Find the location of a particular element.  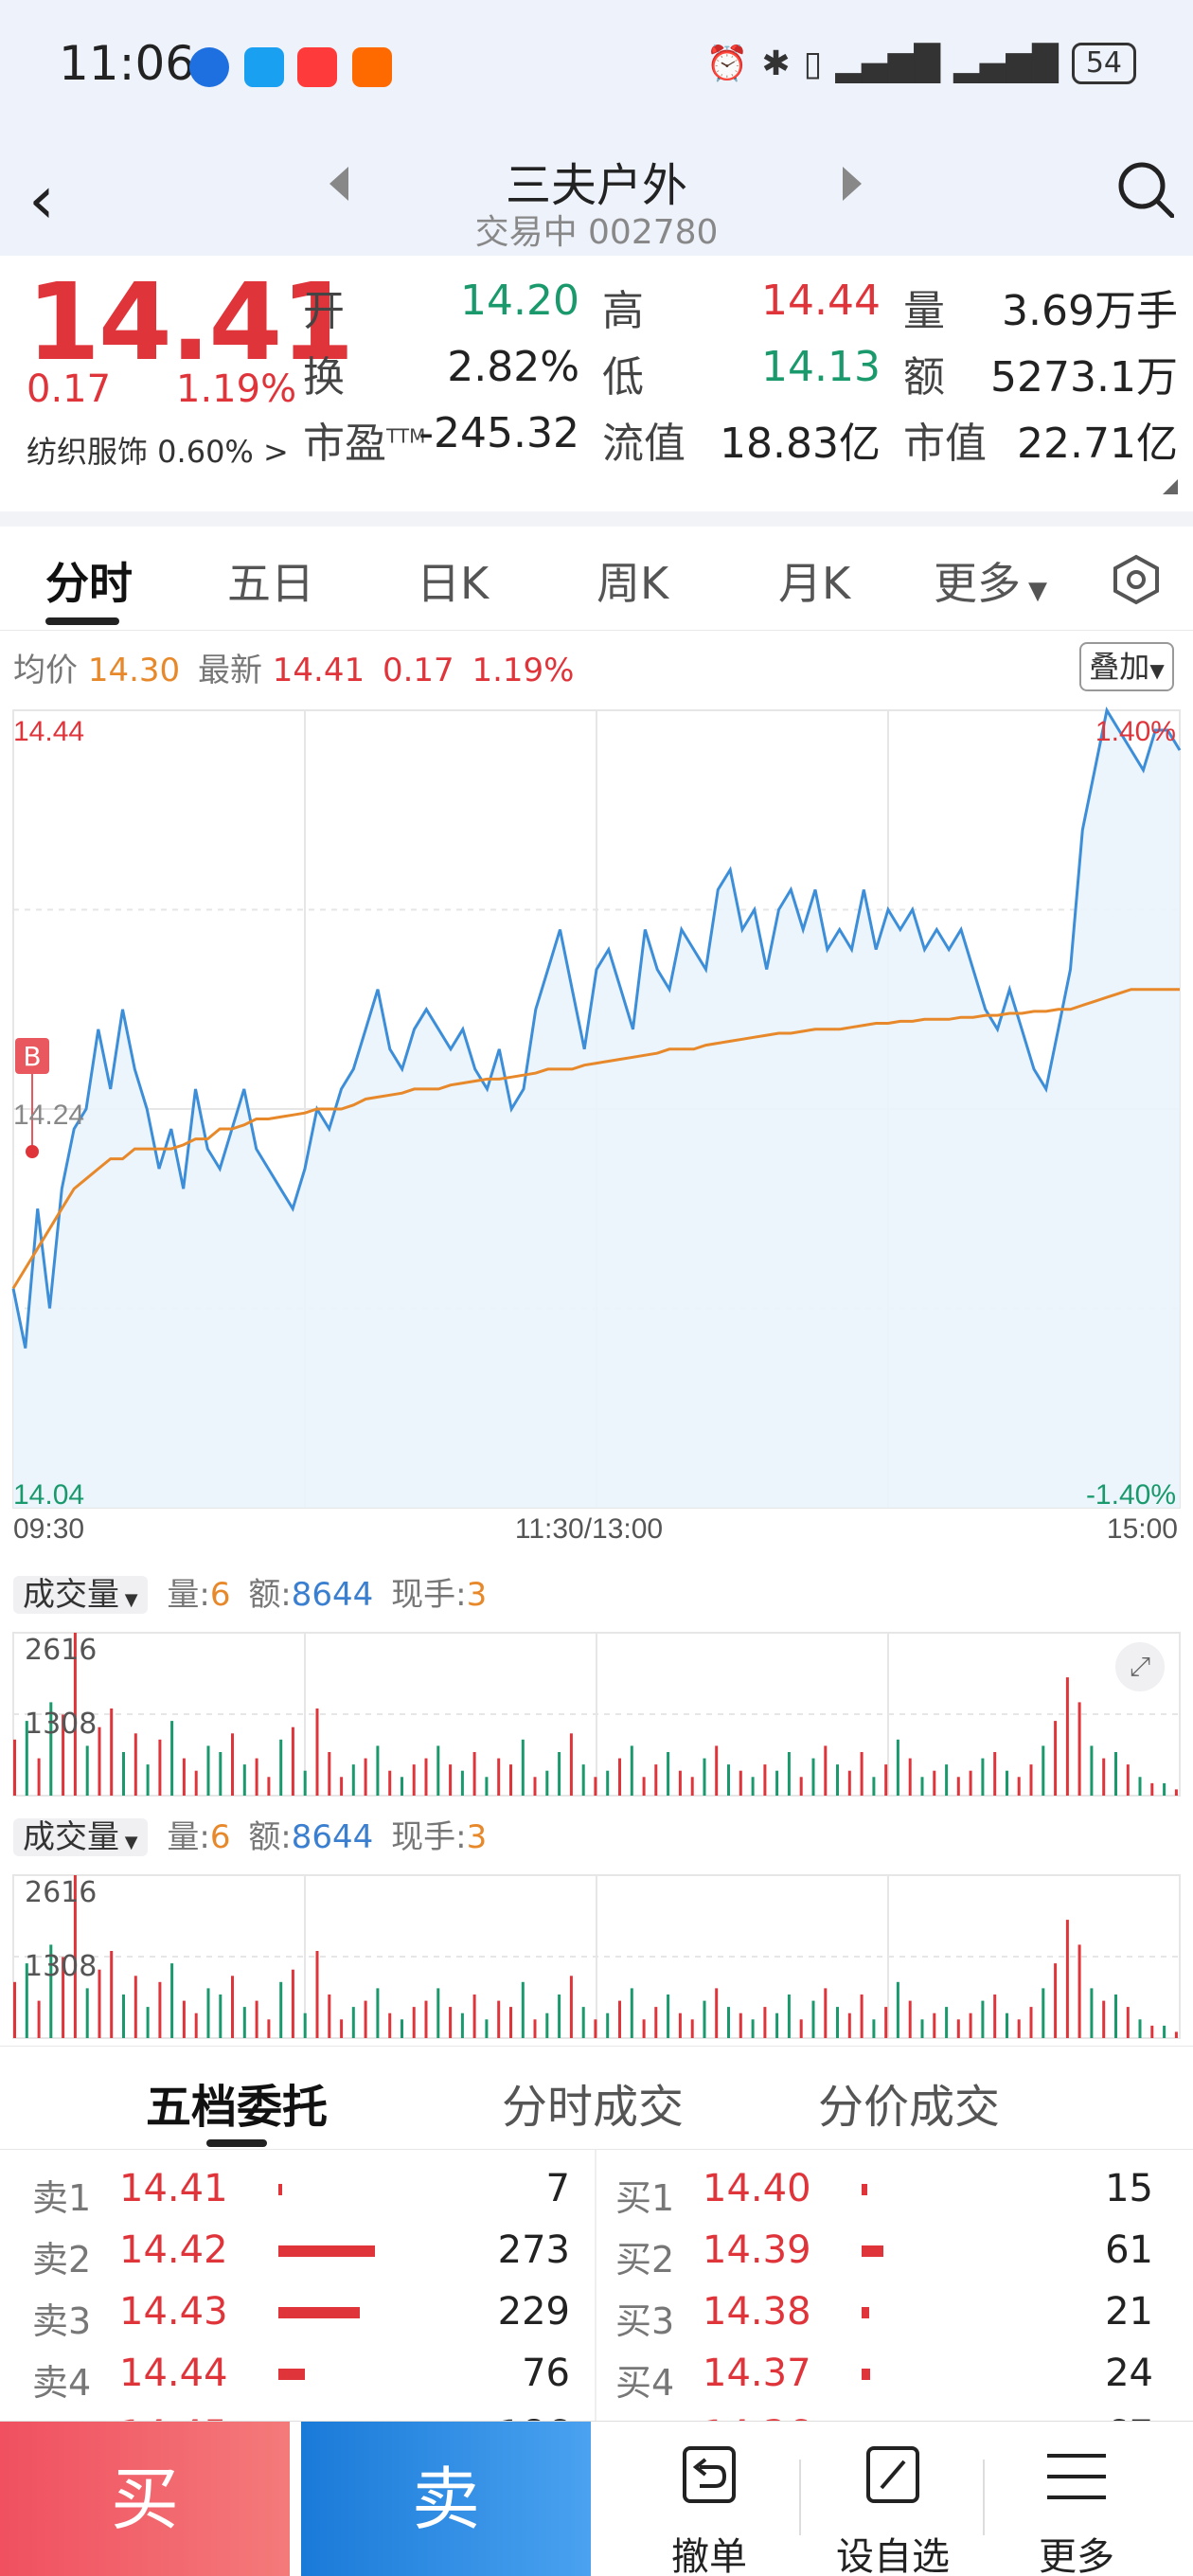

add-watchlist-button: 设自选 is located at coordinates (893, 2499).